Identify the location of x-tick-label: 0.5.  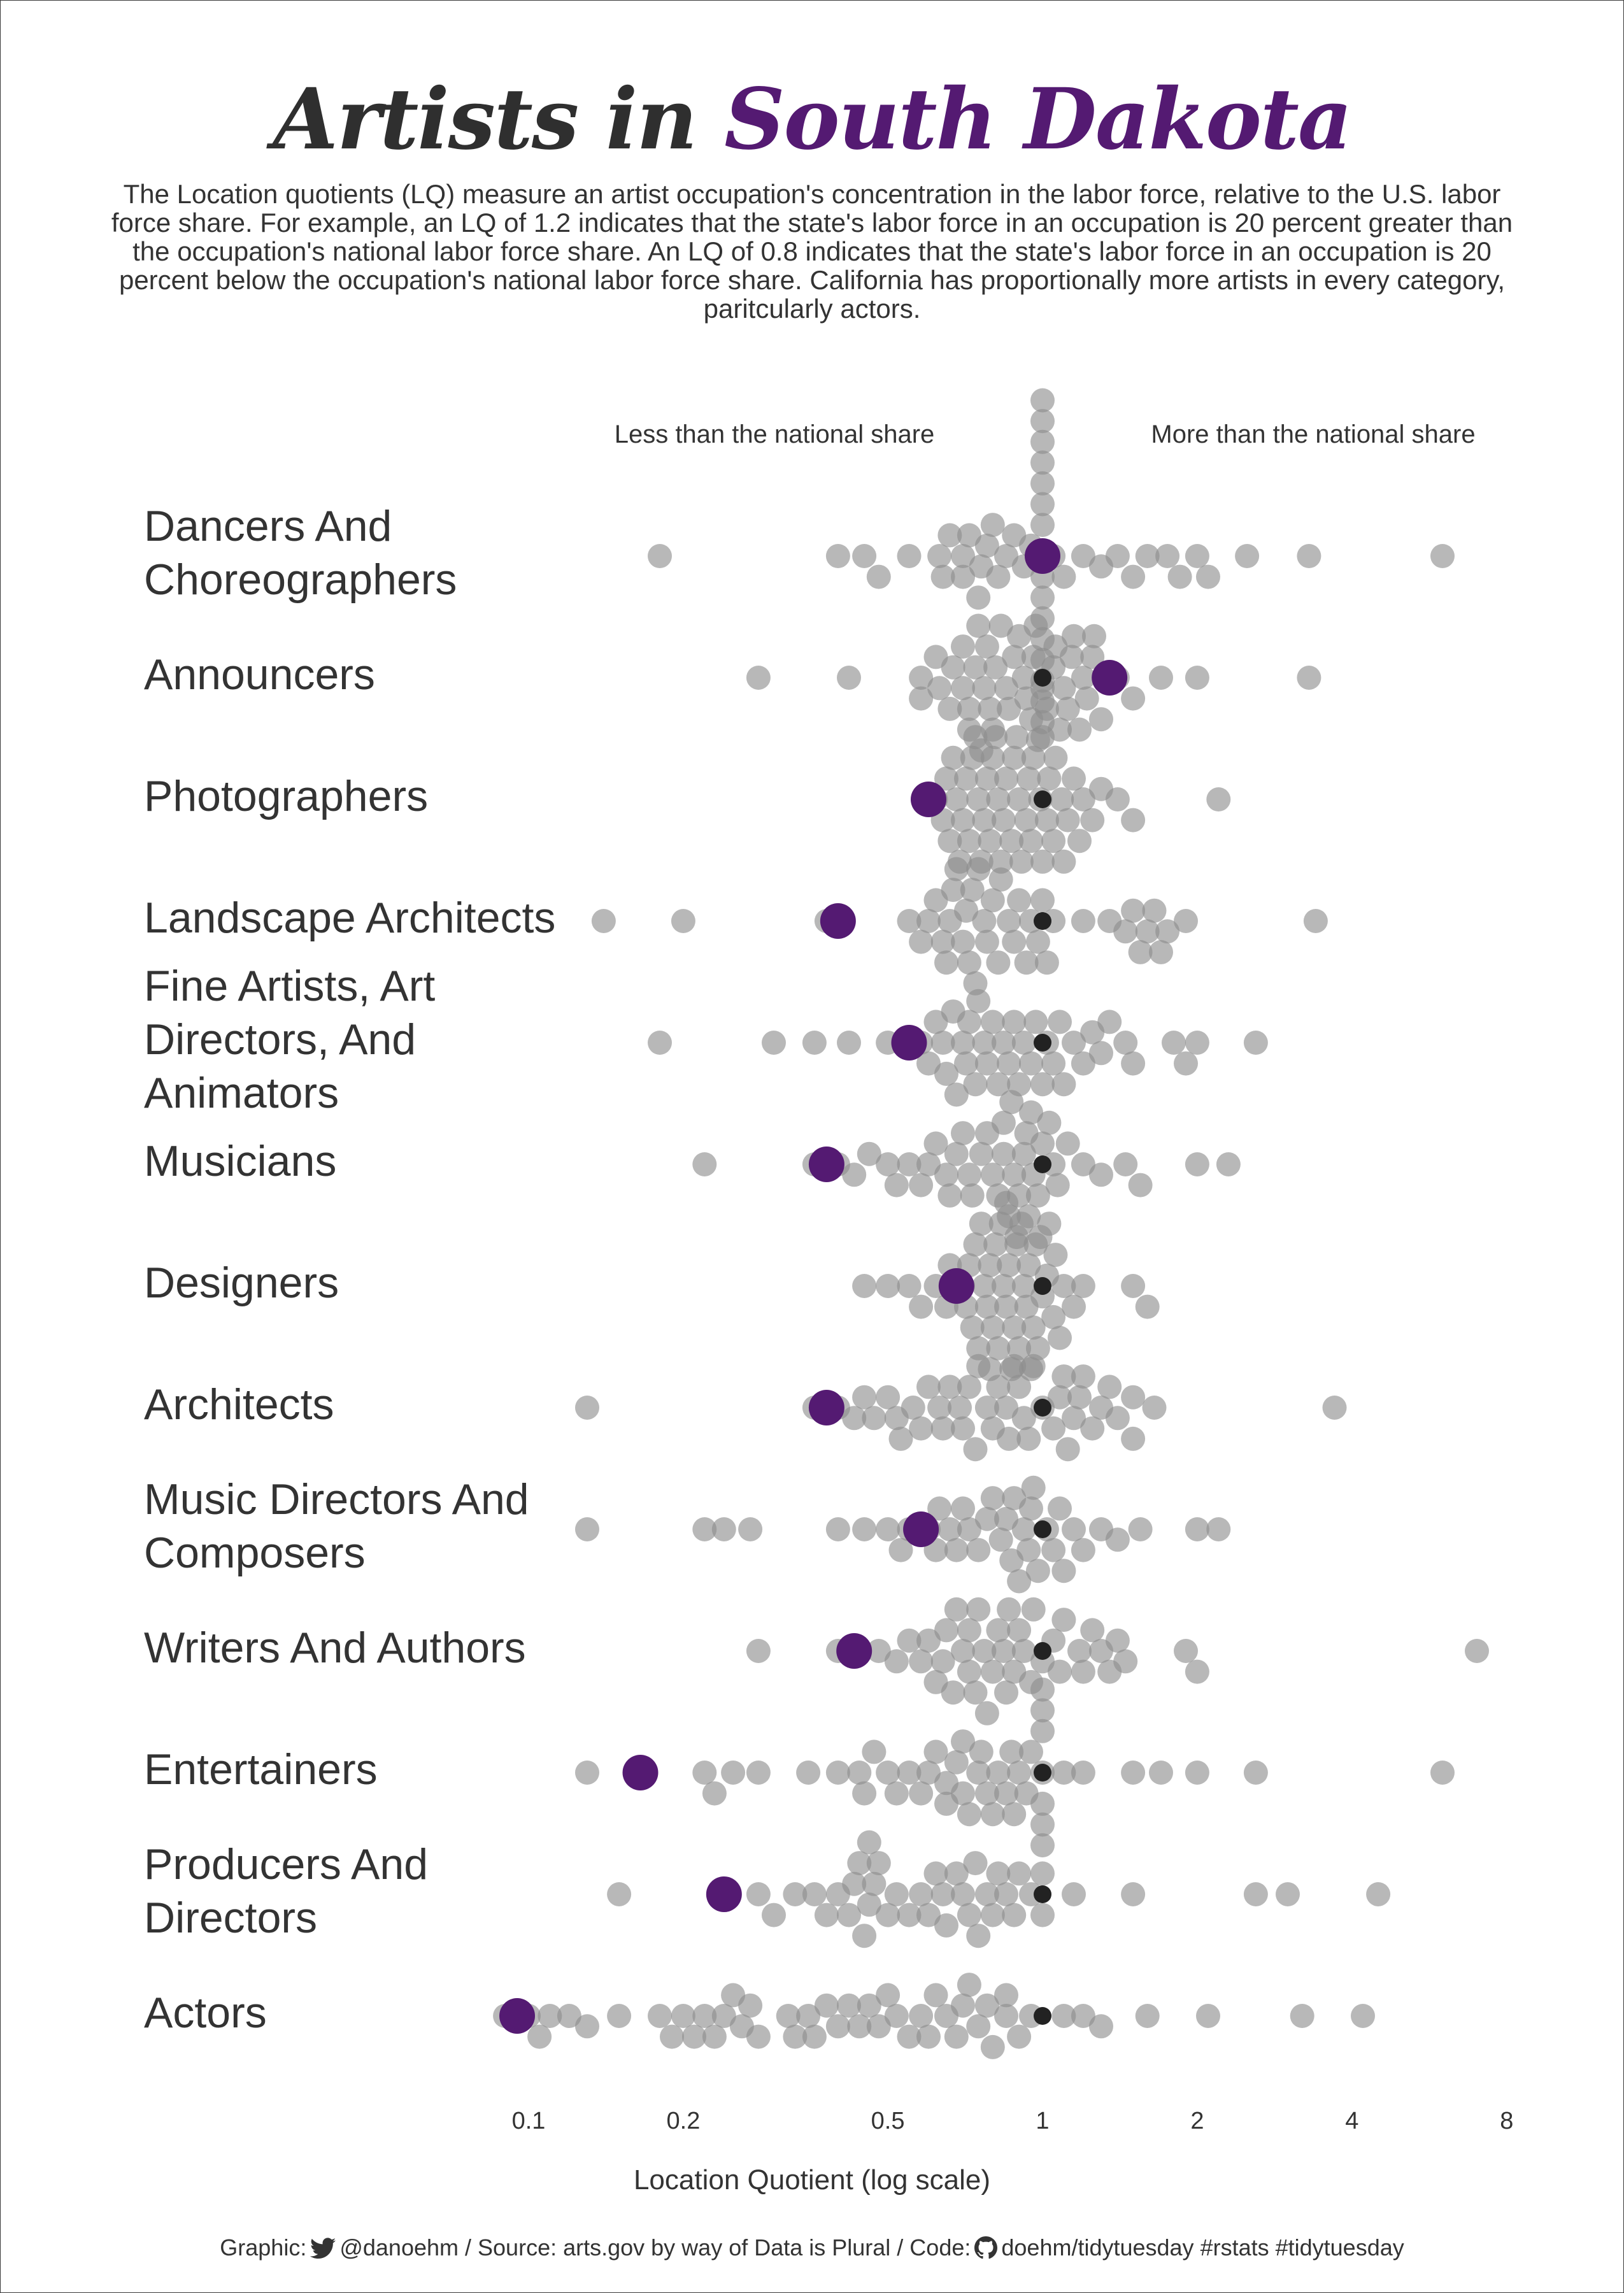
(888, 2121).